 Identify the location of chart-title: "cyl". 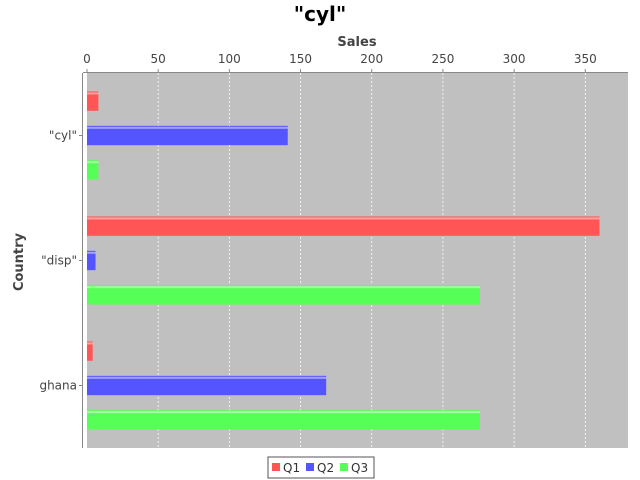
(320, 14).